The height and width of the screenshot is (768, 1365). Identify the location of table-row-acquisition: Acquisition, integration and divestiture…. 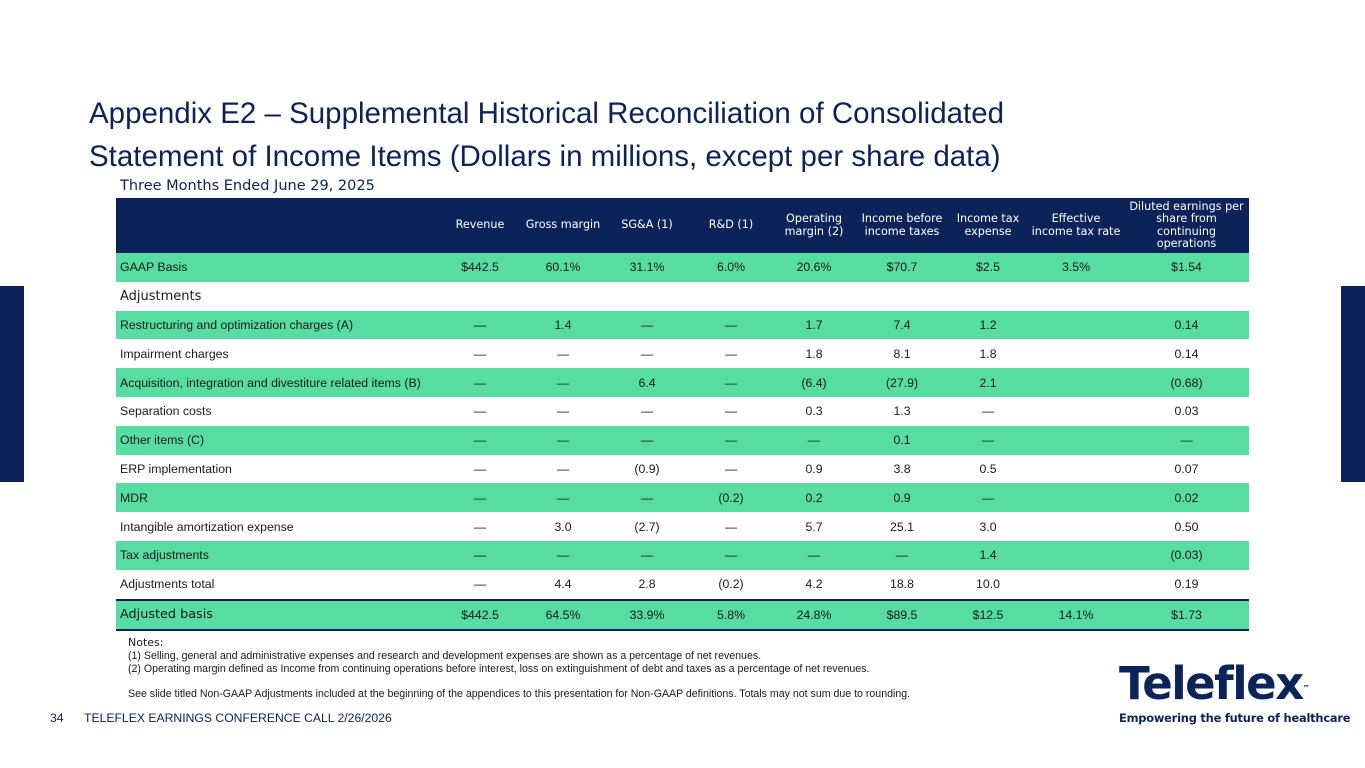
(682, 382).